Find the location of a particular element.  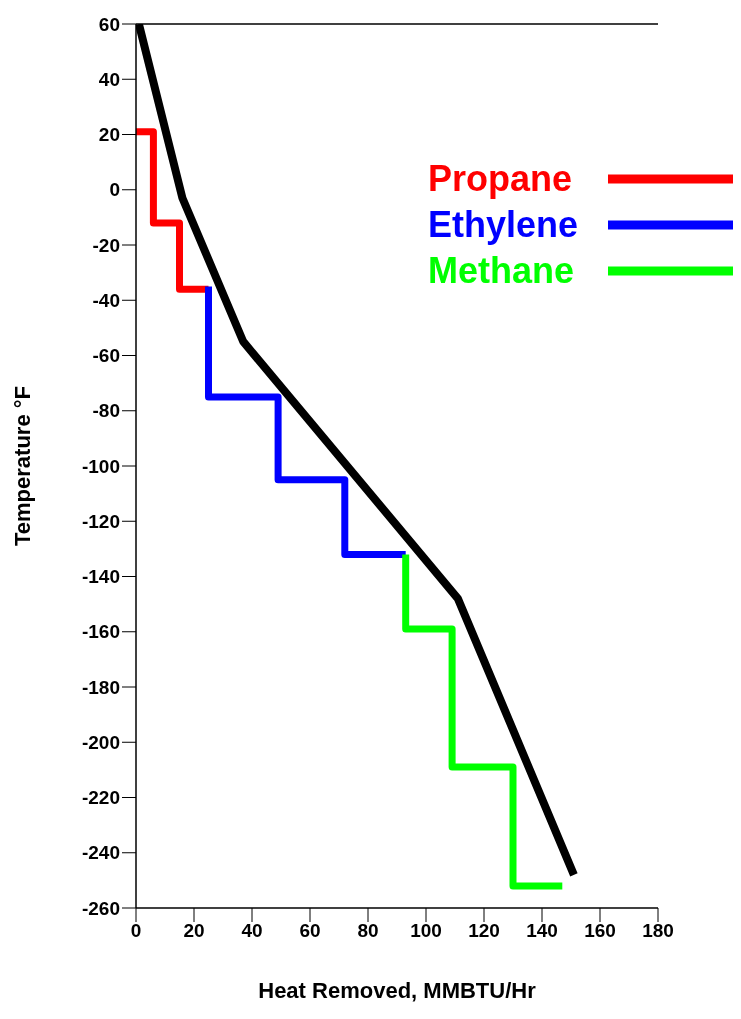

y-tick-label: -80 is located at coordinates (106, 411).